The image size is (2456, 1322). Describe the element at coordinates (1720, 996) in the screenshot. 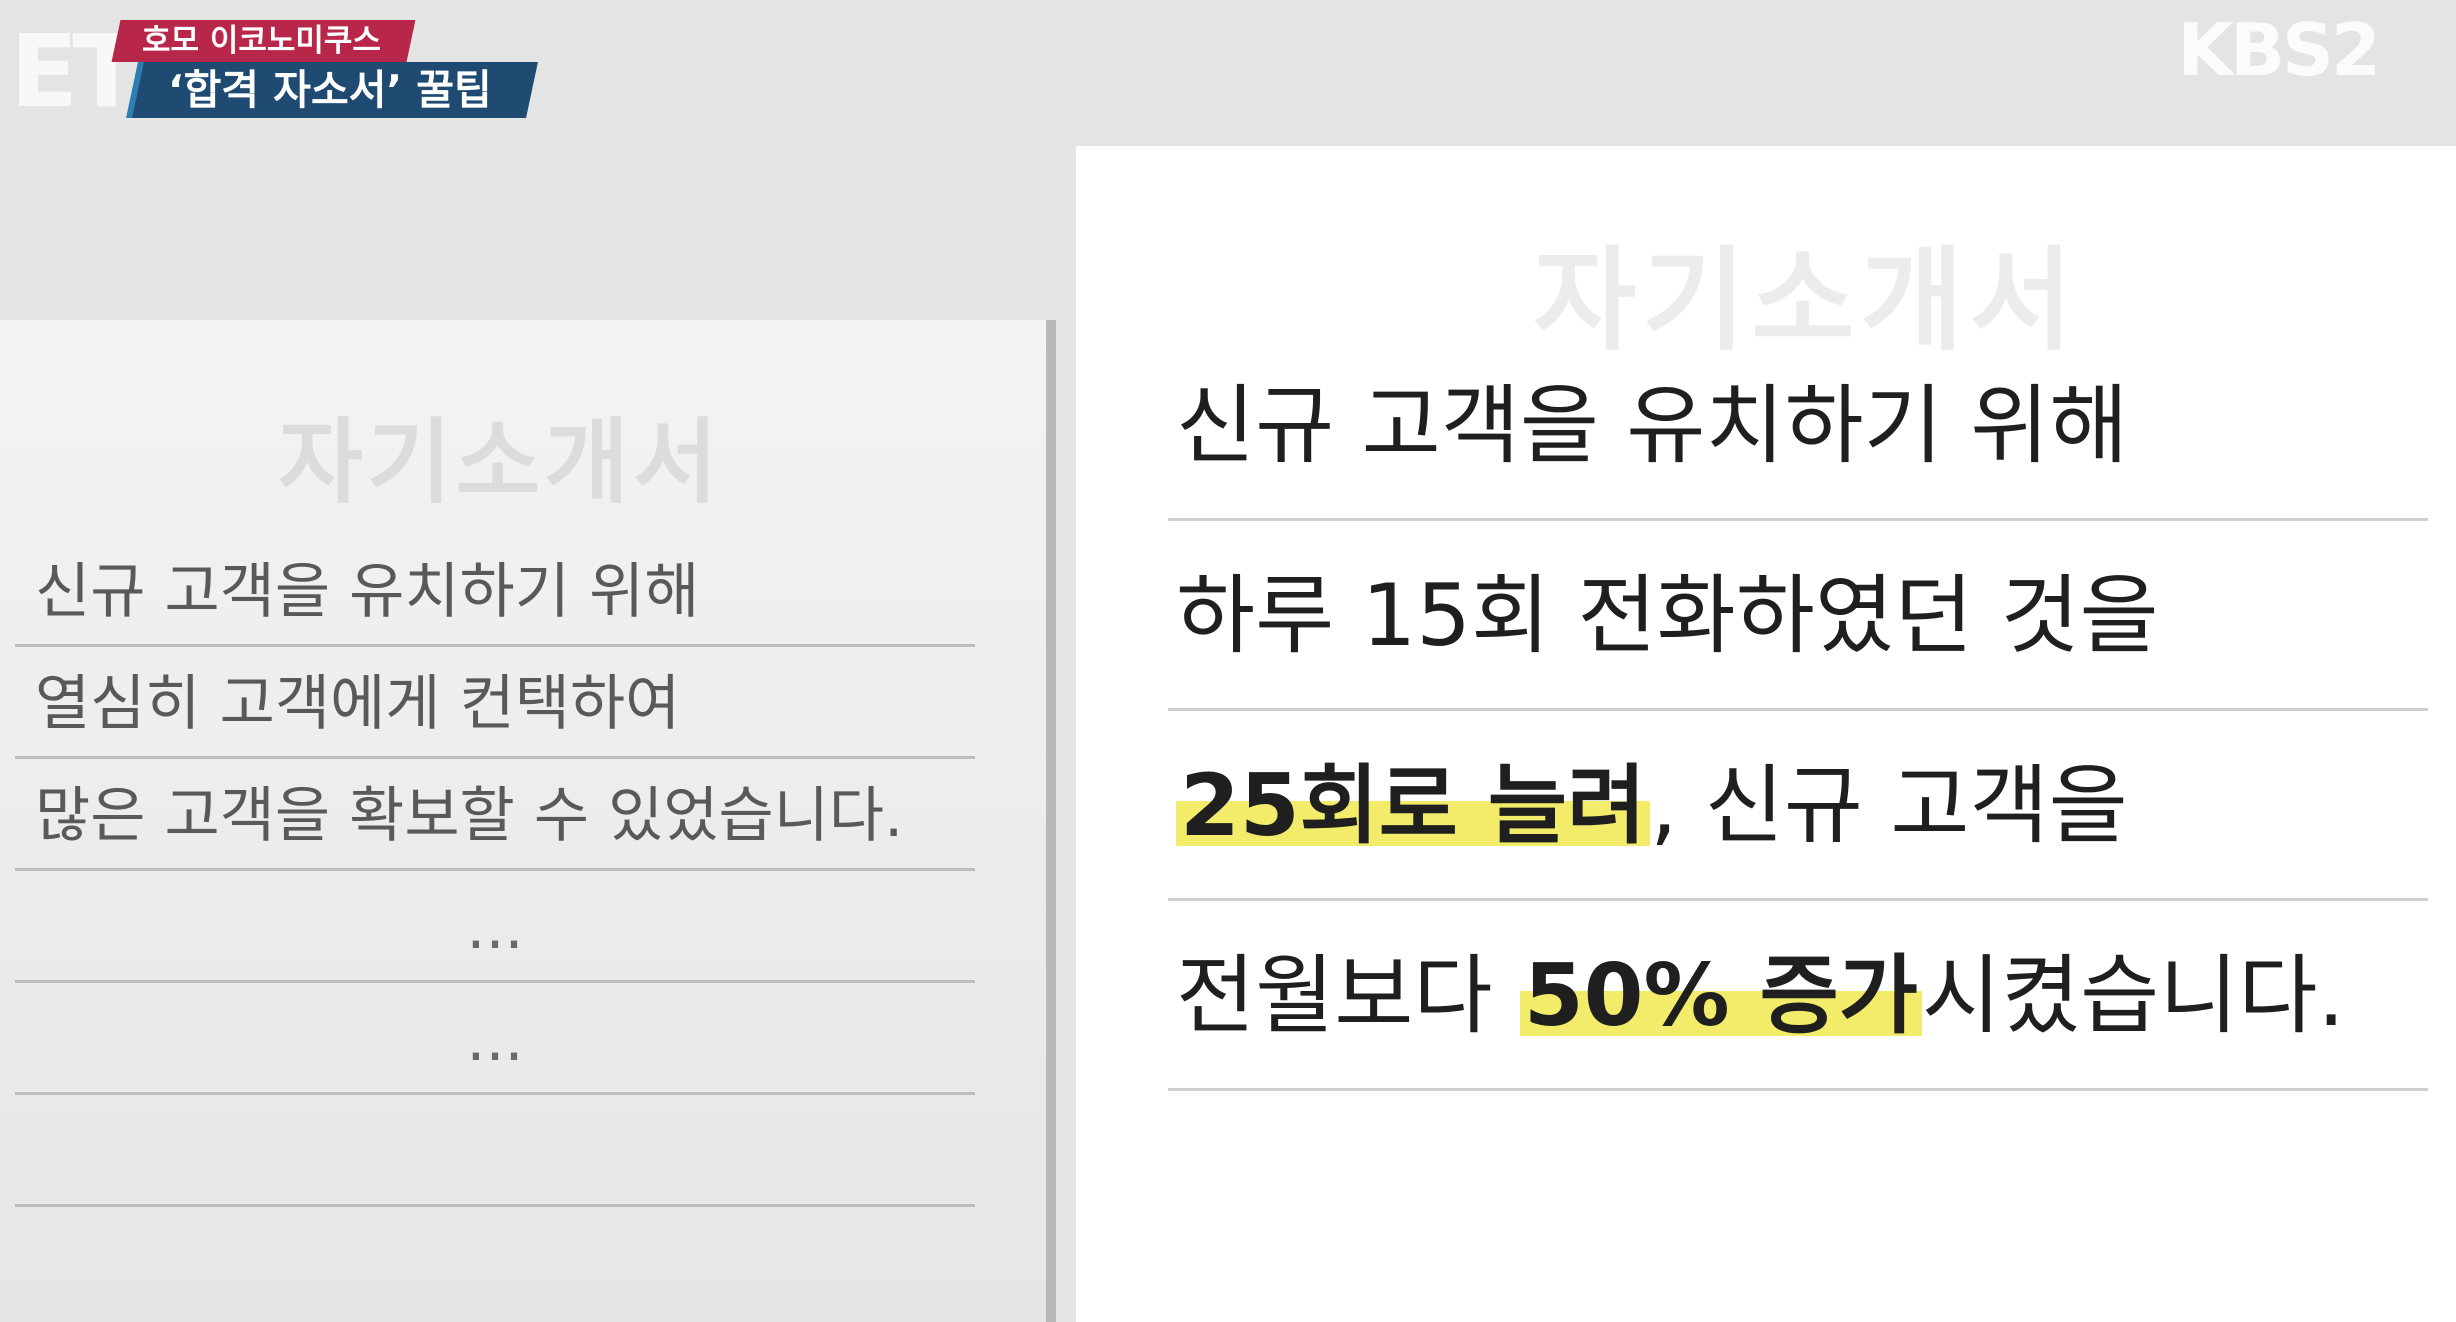

I see `highlight-50-percent: 50% 증가` at that location.